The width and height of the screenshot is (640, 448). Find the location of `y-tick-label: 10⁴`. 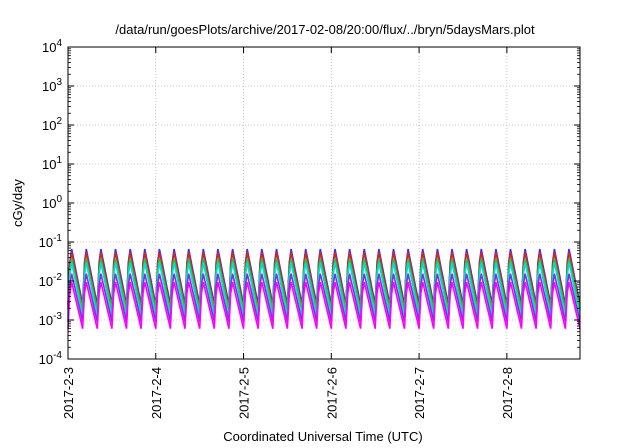

y-tick-label: 10⁴ is located at coordinates (52, 46).